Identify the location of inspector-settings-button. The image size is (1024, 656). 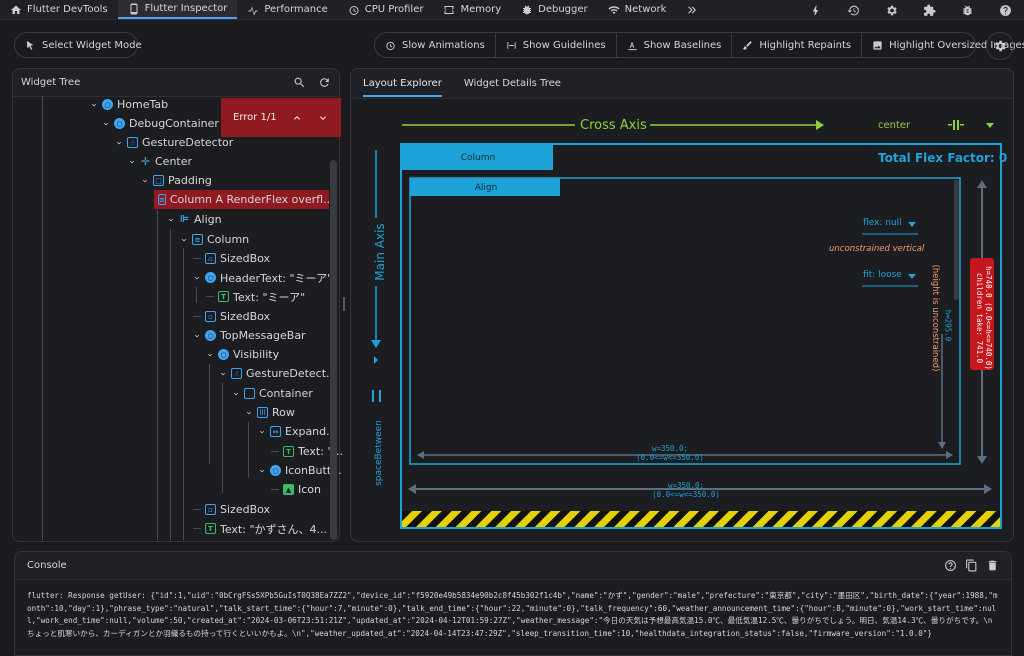
(1000, 46).